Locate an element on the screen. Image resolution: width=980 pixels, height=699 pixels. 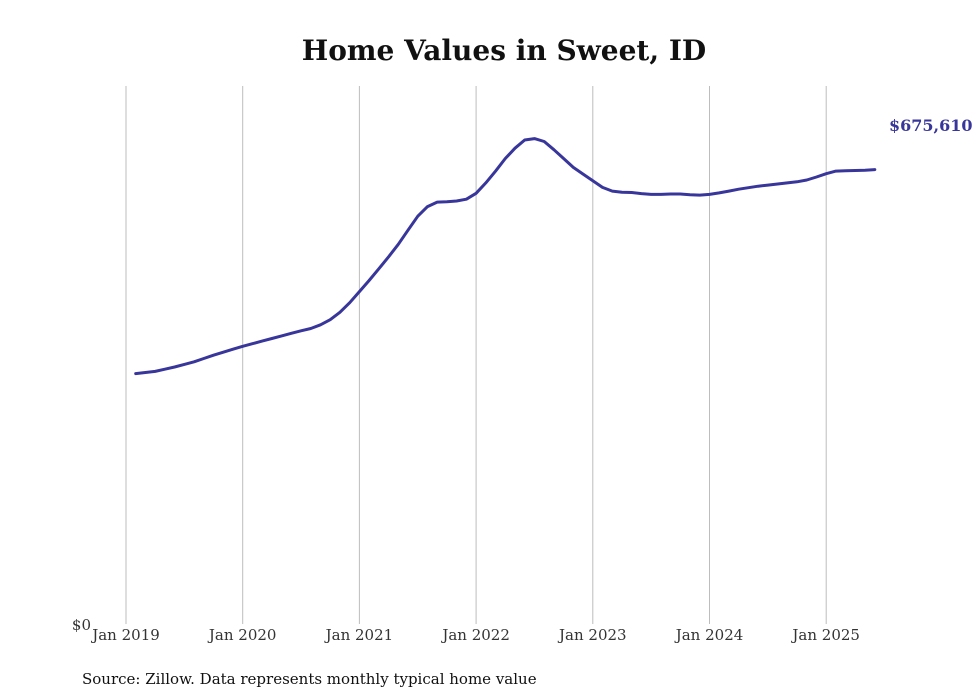
chart-title: Home Values in Sweet, ID is located at coordinates (504, 50).